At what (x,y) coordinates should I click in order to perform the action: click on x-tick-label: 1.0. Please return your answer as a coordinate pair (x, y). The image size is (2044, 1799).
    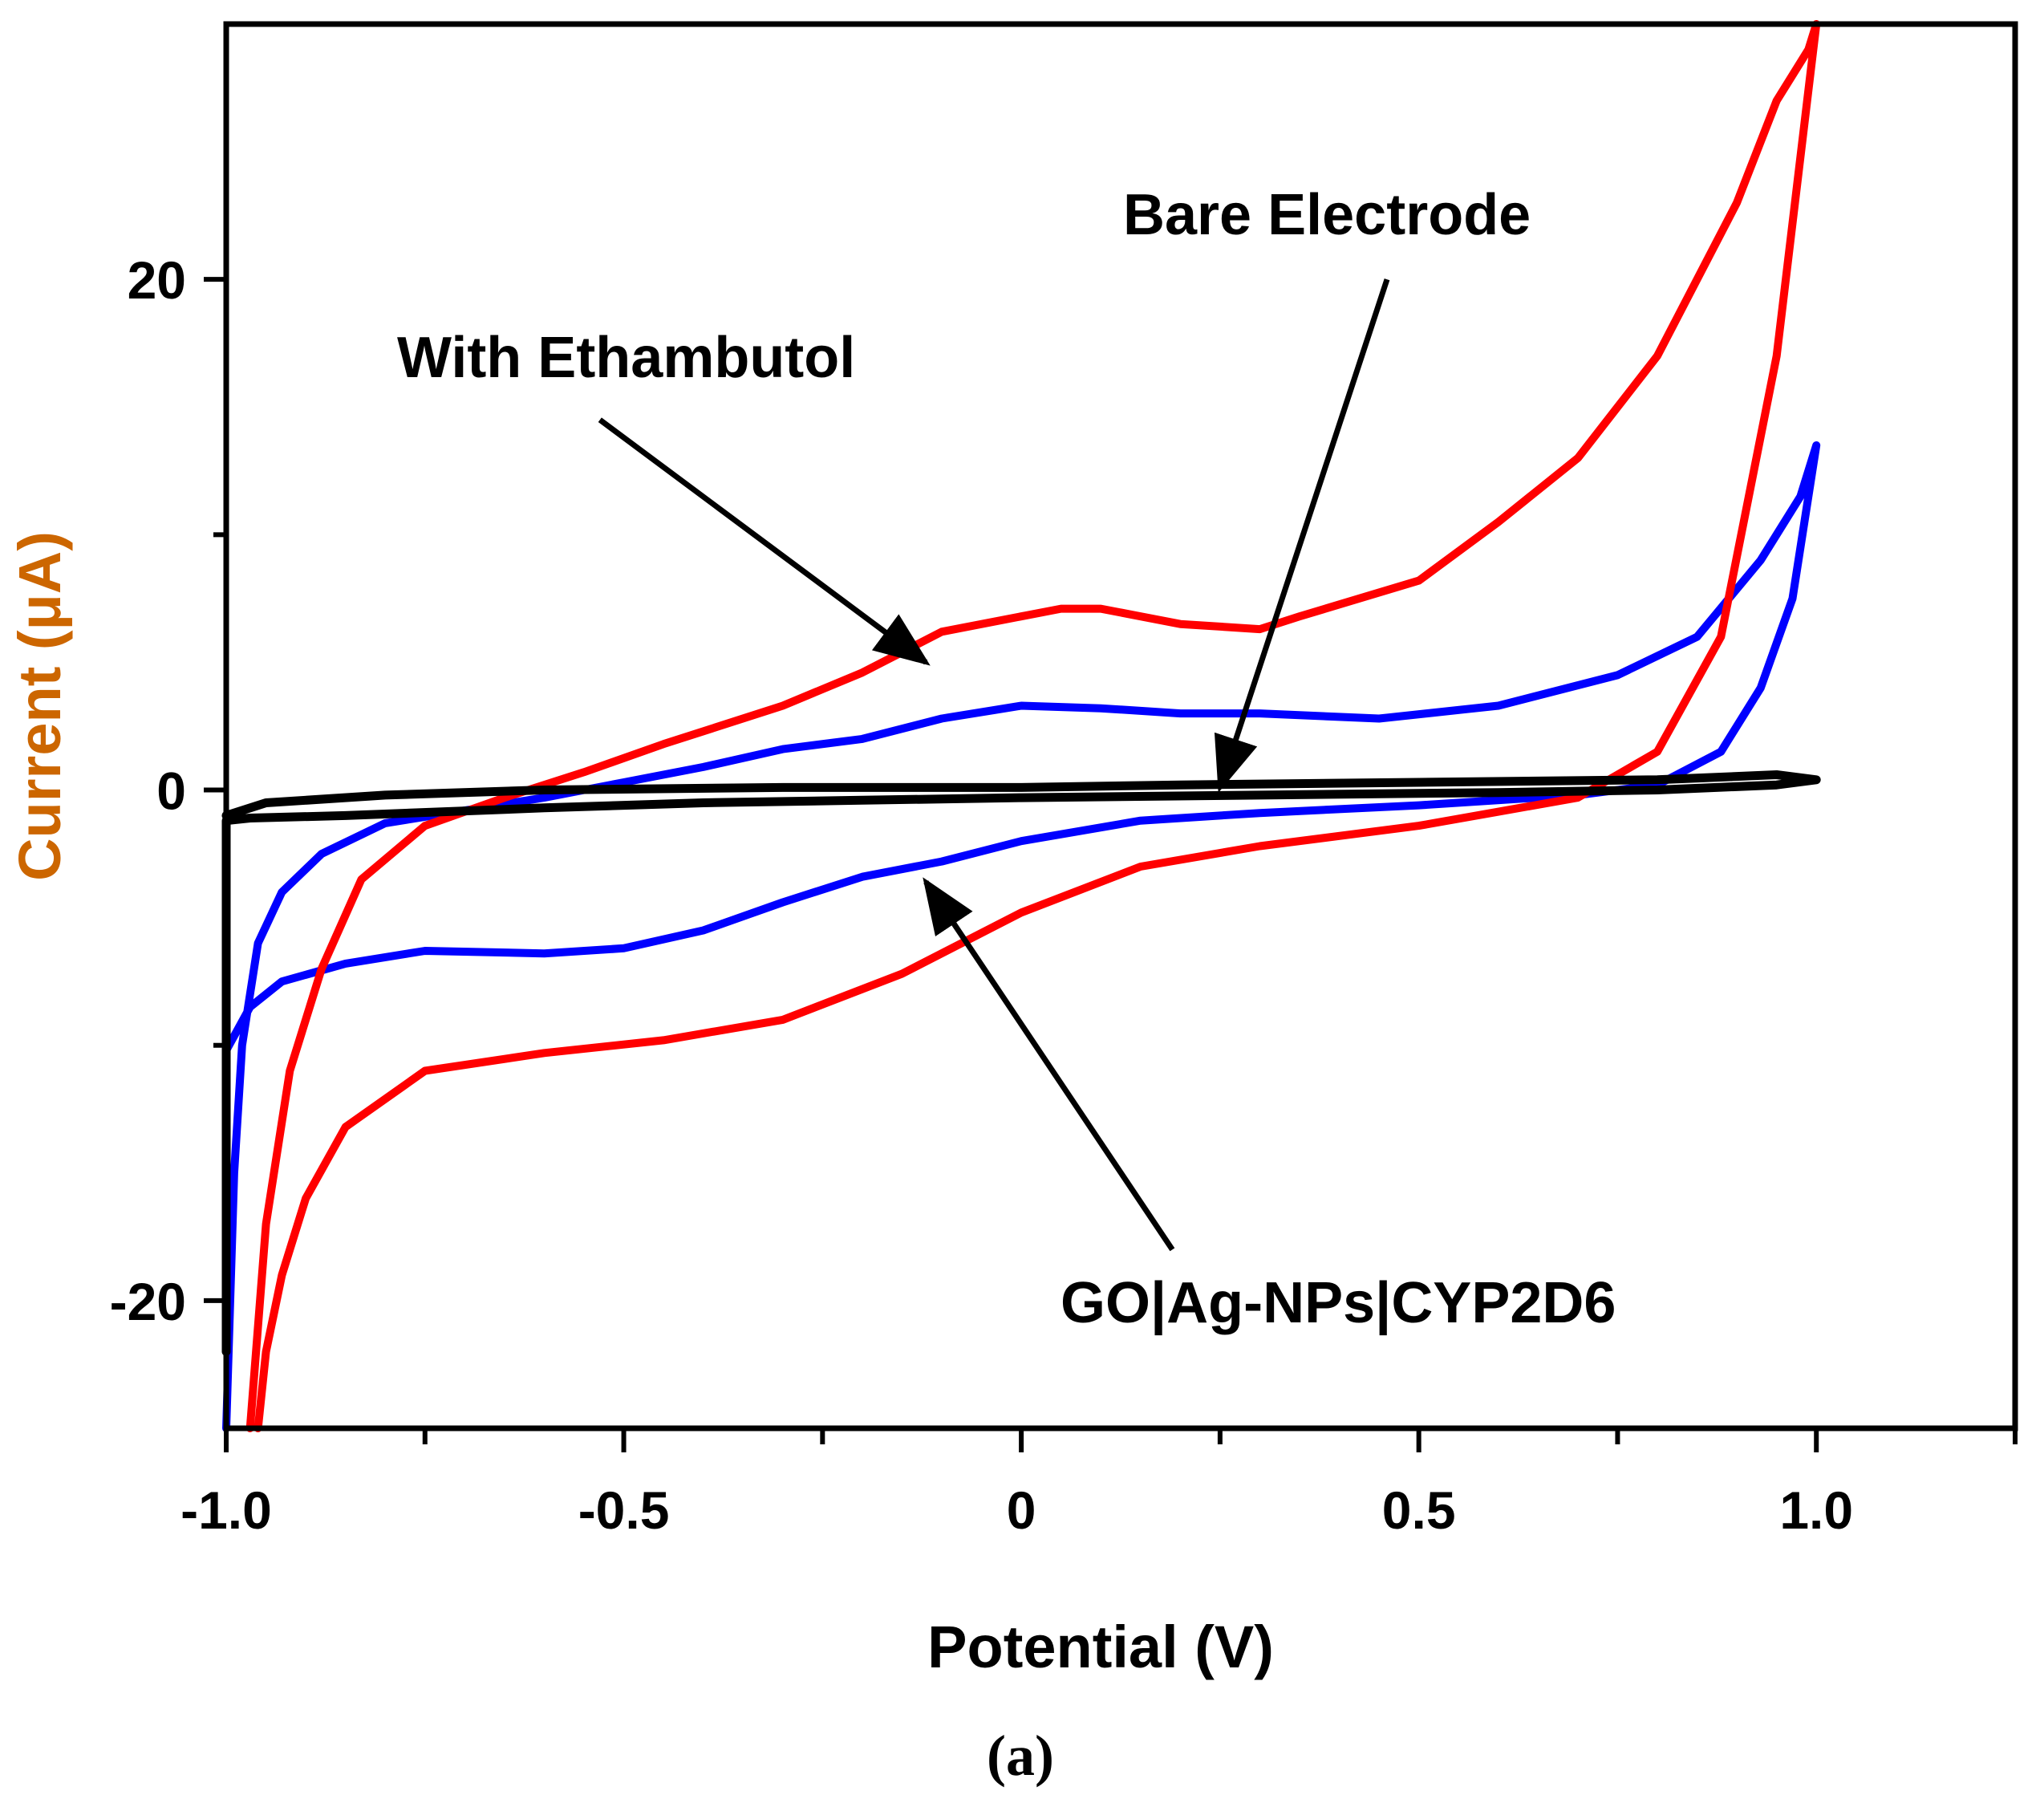
    Looking at the image, I should click on (1816, 1510).